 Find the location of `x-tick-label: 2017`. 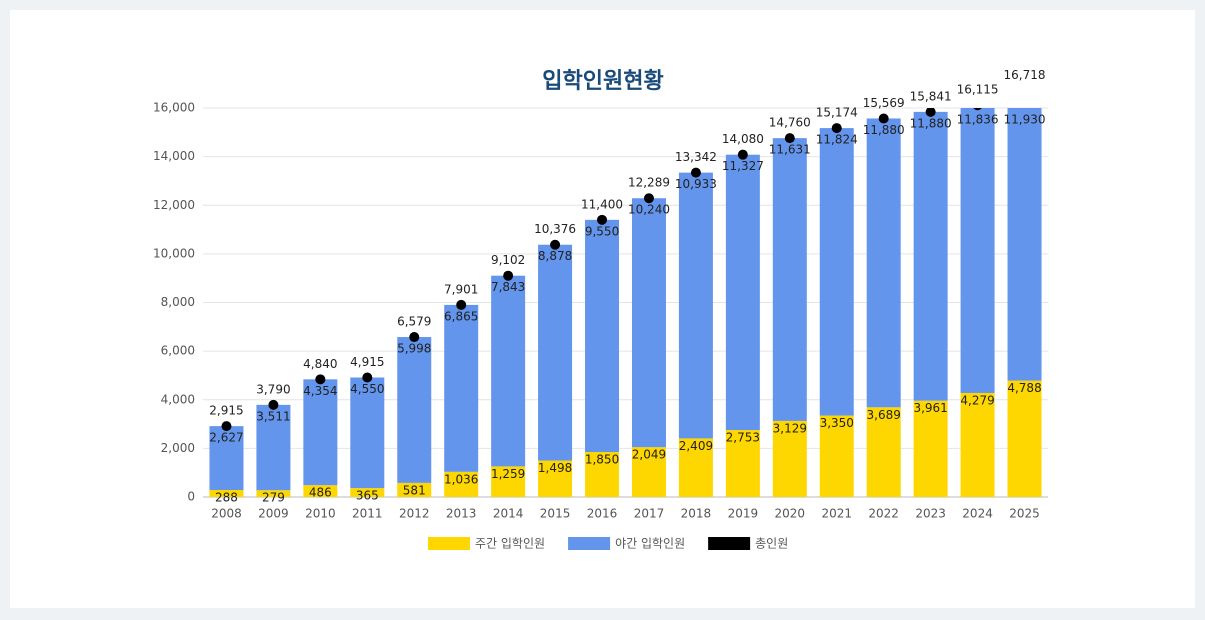

x-tick-label: 2017 is located at coordinates (649, 514).